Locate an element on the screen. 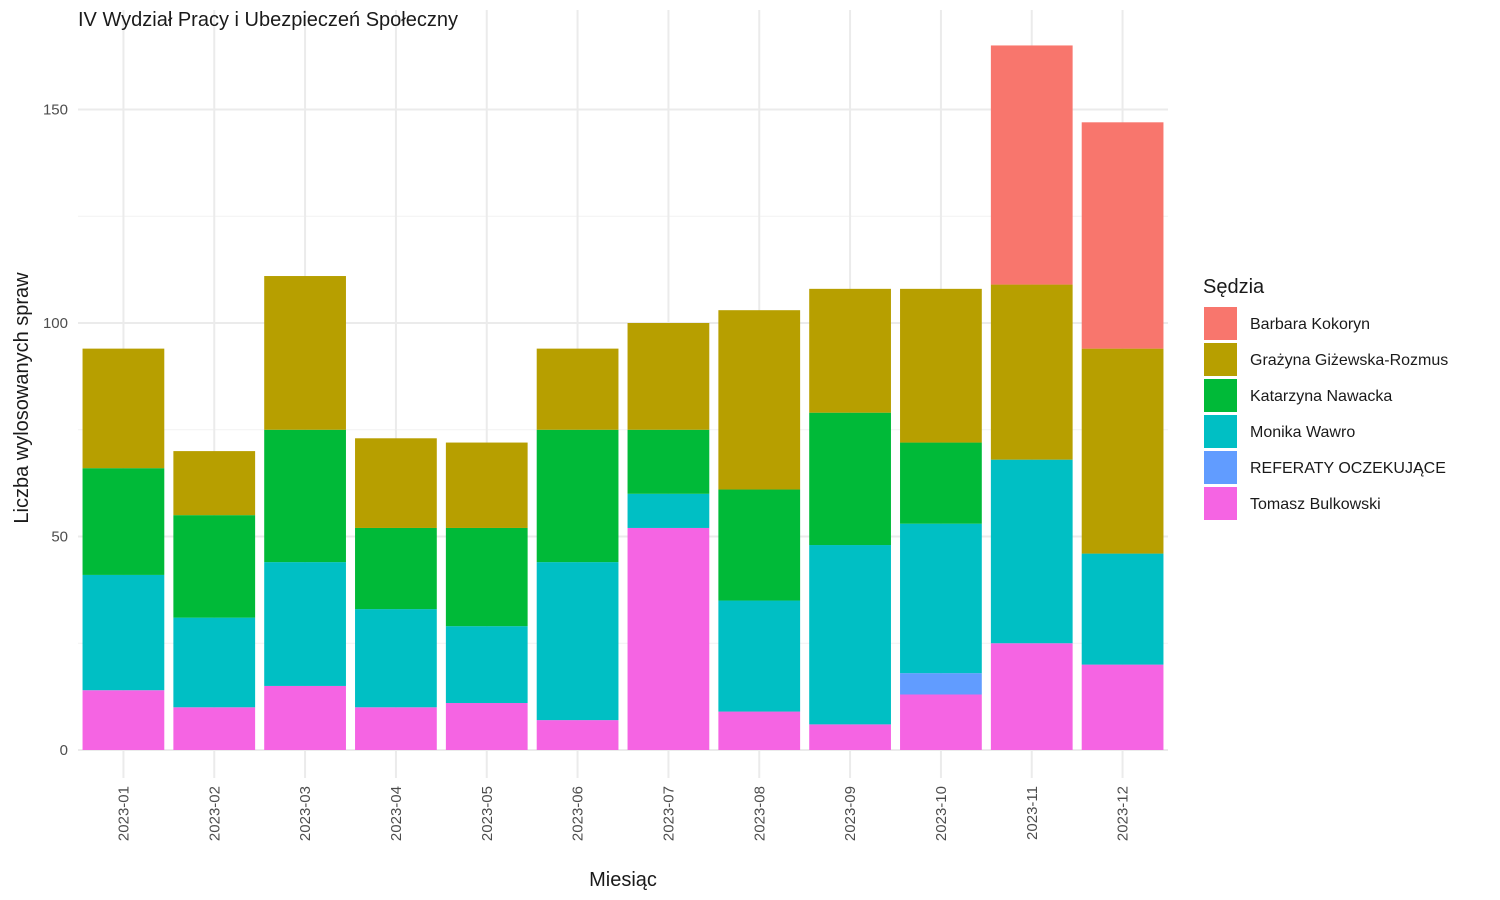  x-tick-label: 2023-02 is located at coordinates (214, 813).